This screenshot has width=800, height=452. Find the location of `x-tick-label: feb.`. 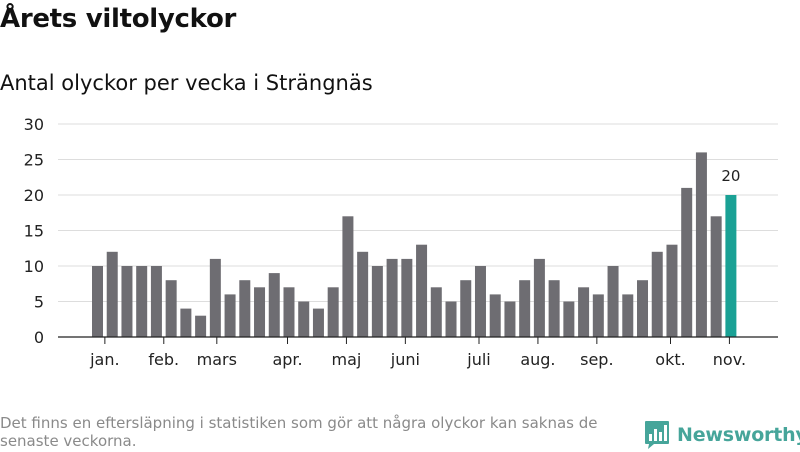

x-tick-label: feb. is located at coordinates (163, 359).